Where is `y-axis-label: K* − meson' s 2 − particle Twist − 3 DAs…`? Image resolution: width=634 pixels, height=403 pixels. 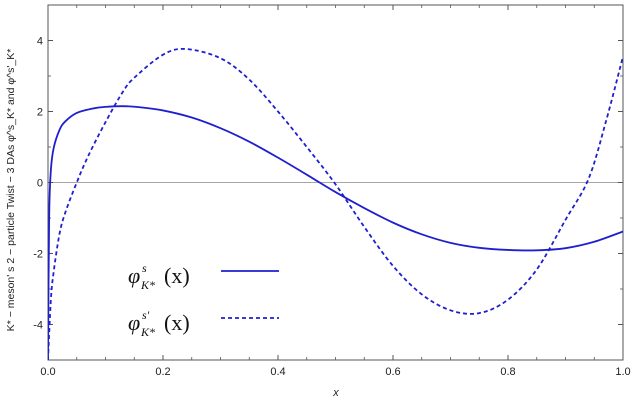 y-axis-label: K* − meson' s 2 − particle Twist − 3 DAs… is located at coordinates (11, 190).